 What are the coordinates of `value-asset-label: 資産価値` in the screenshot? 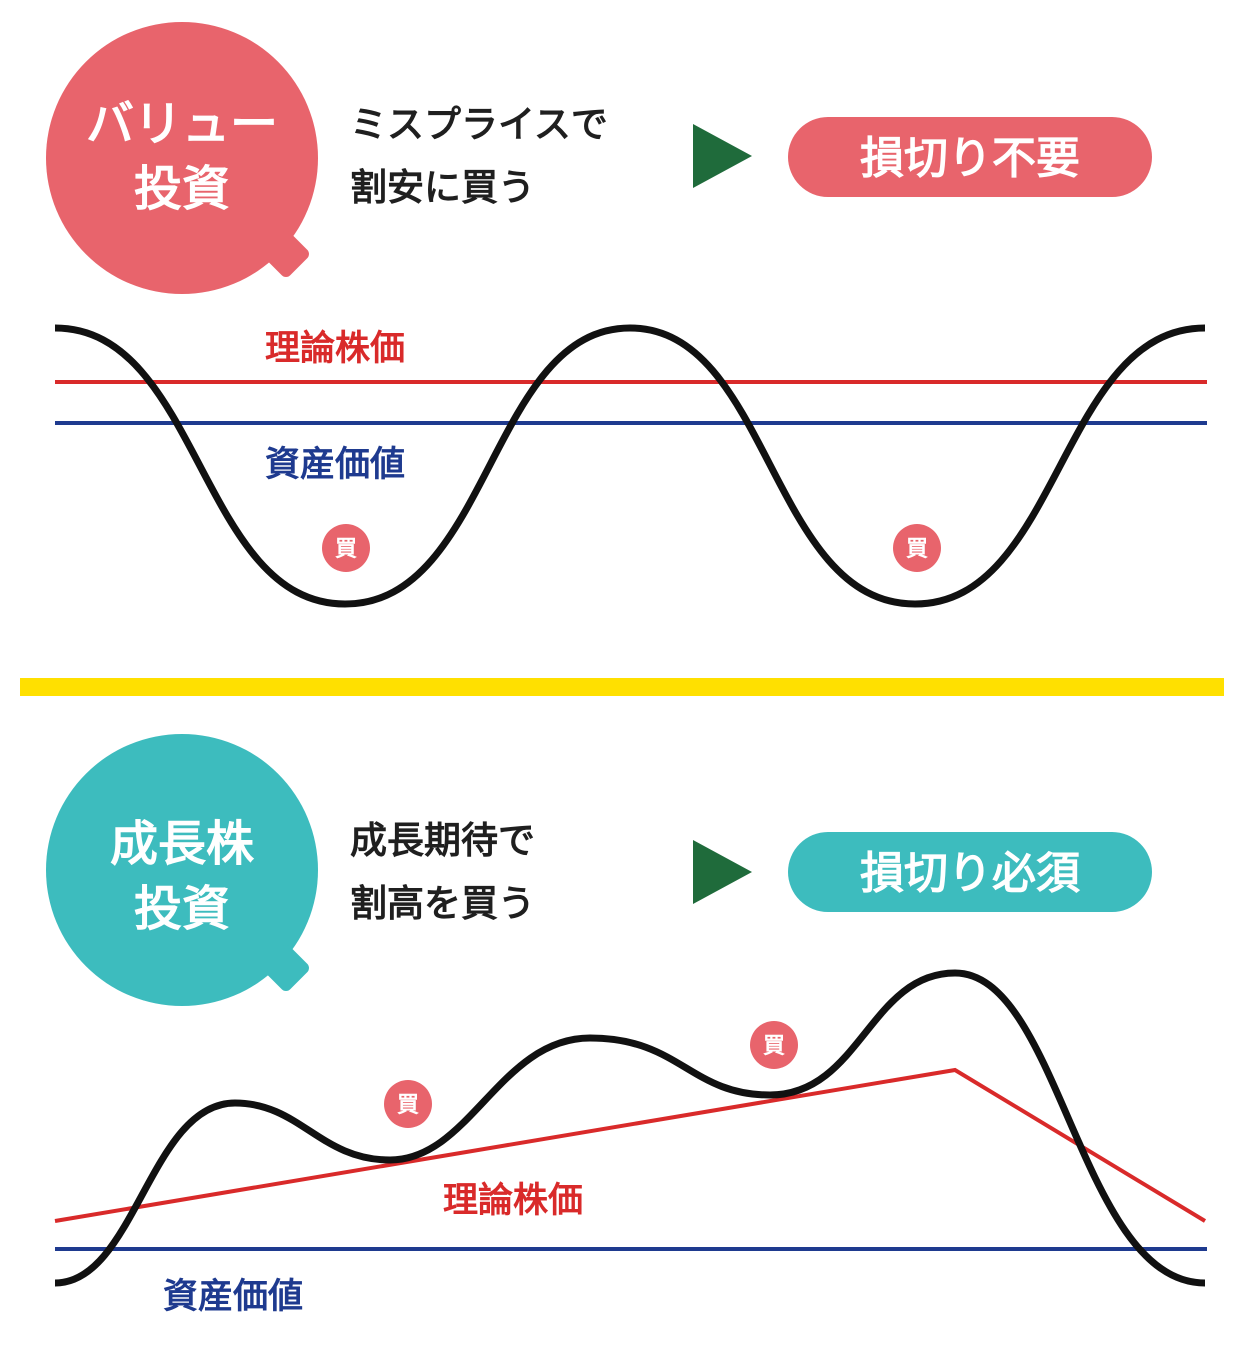 It's located at (335, 465).